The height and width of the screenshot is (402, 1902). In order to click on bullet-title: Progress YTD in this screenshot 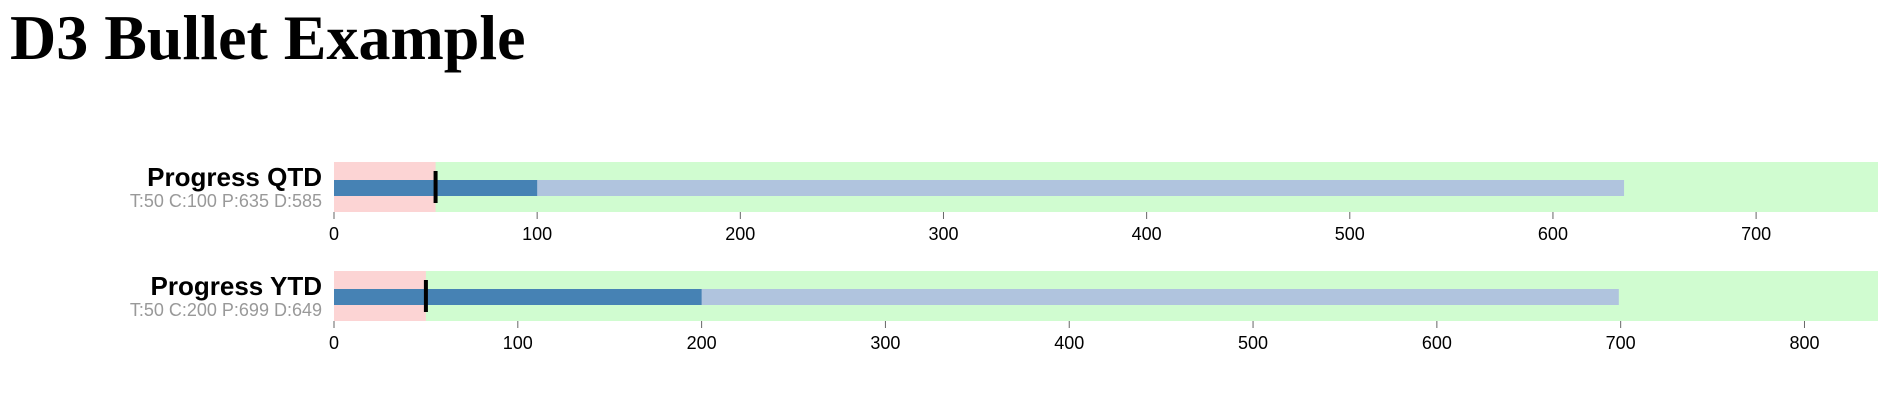, I will do `click(236, 286)`.